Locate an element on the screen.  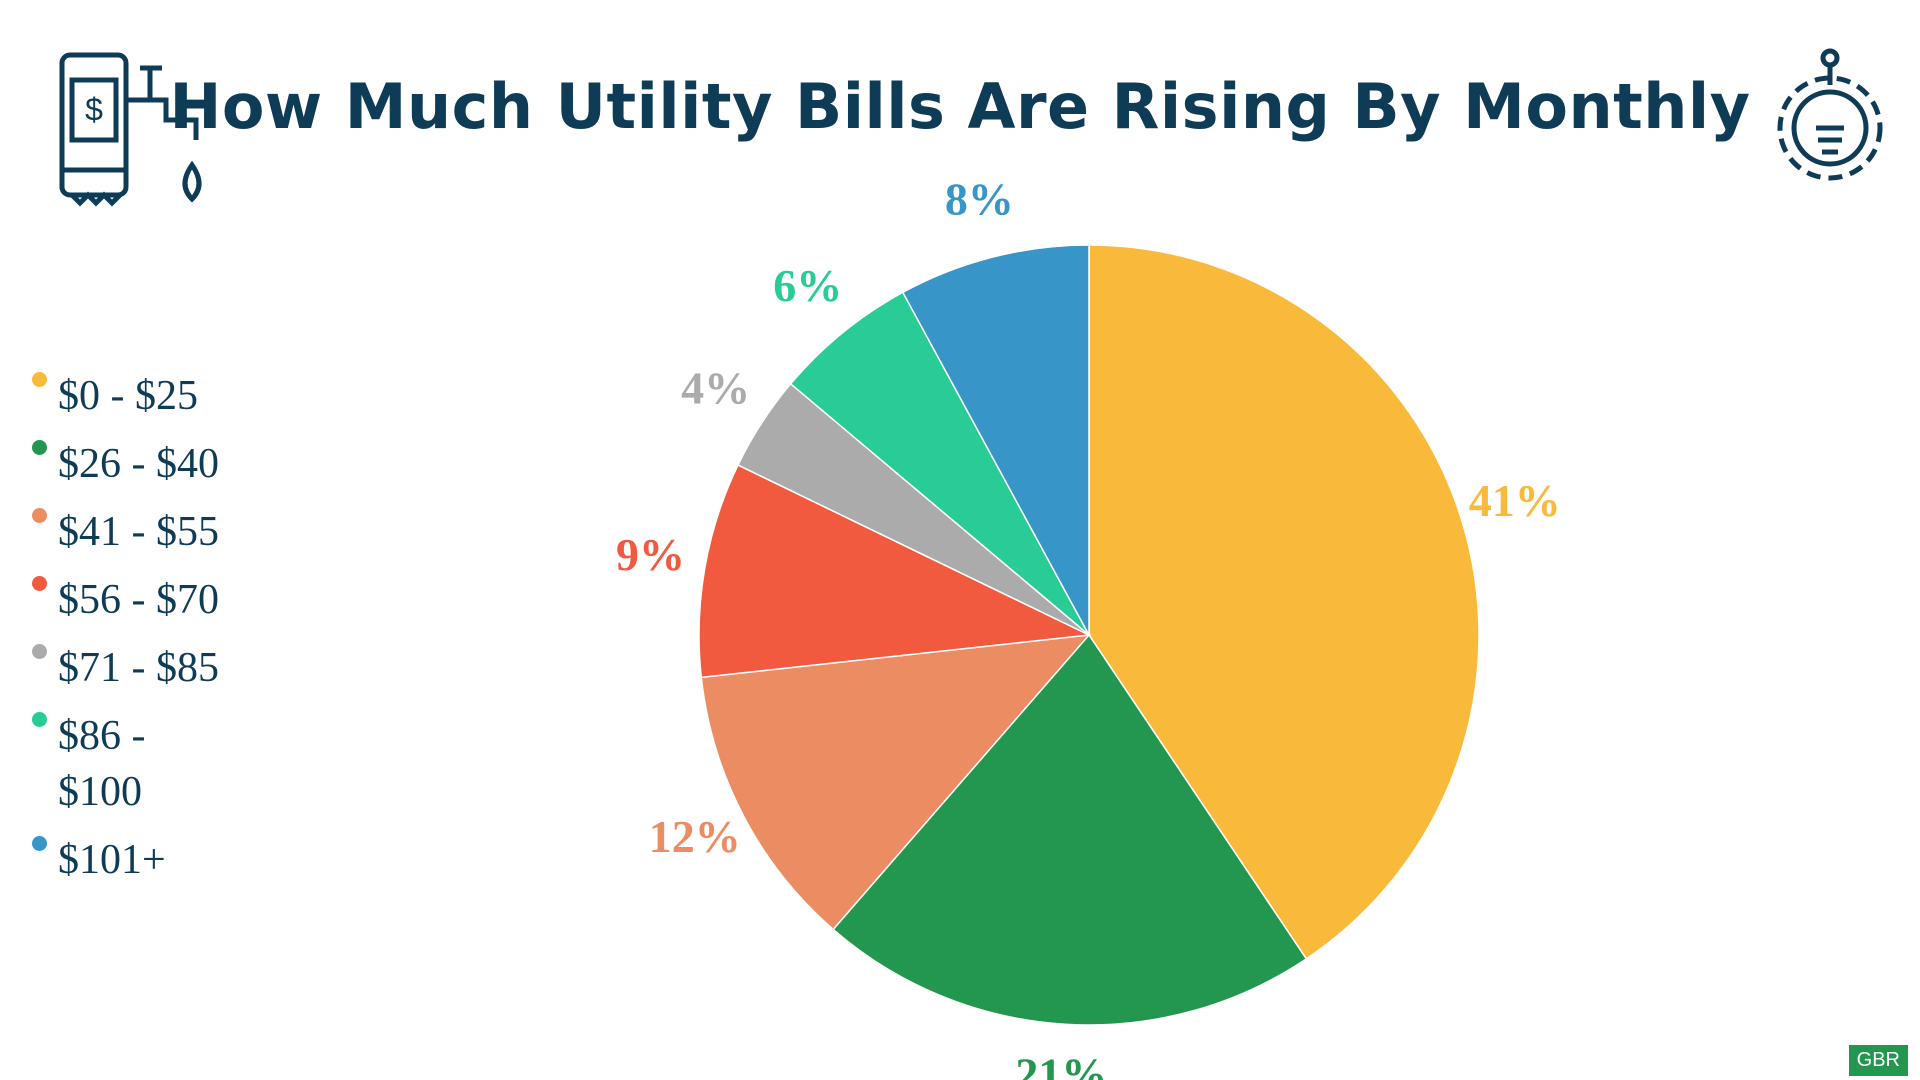
data-label: 4% is located at coordinates (715, 387).